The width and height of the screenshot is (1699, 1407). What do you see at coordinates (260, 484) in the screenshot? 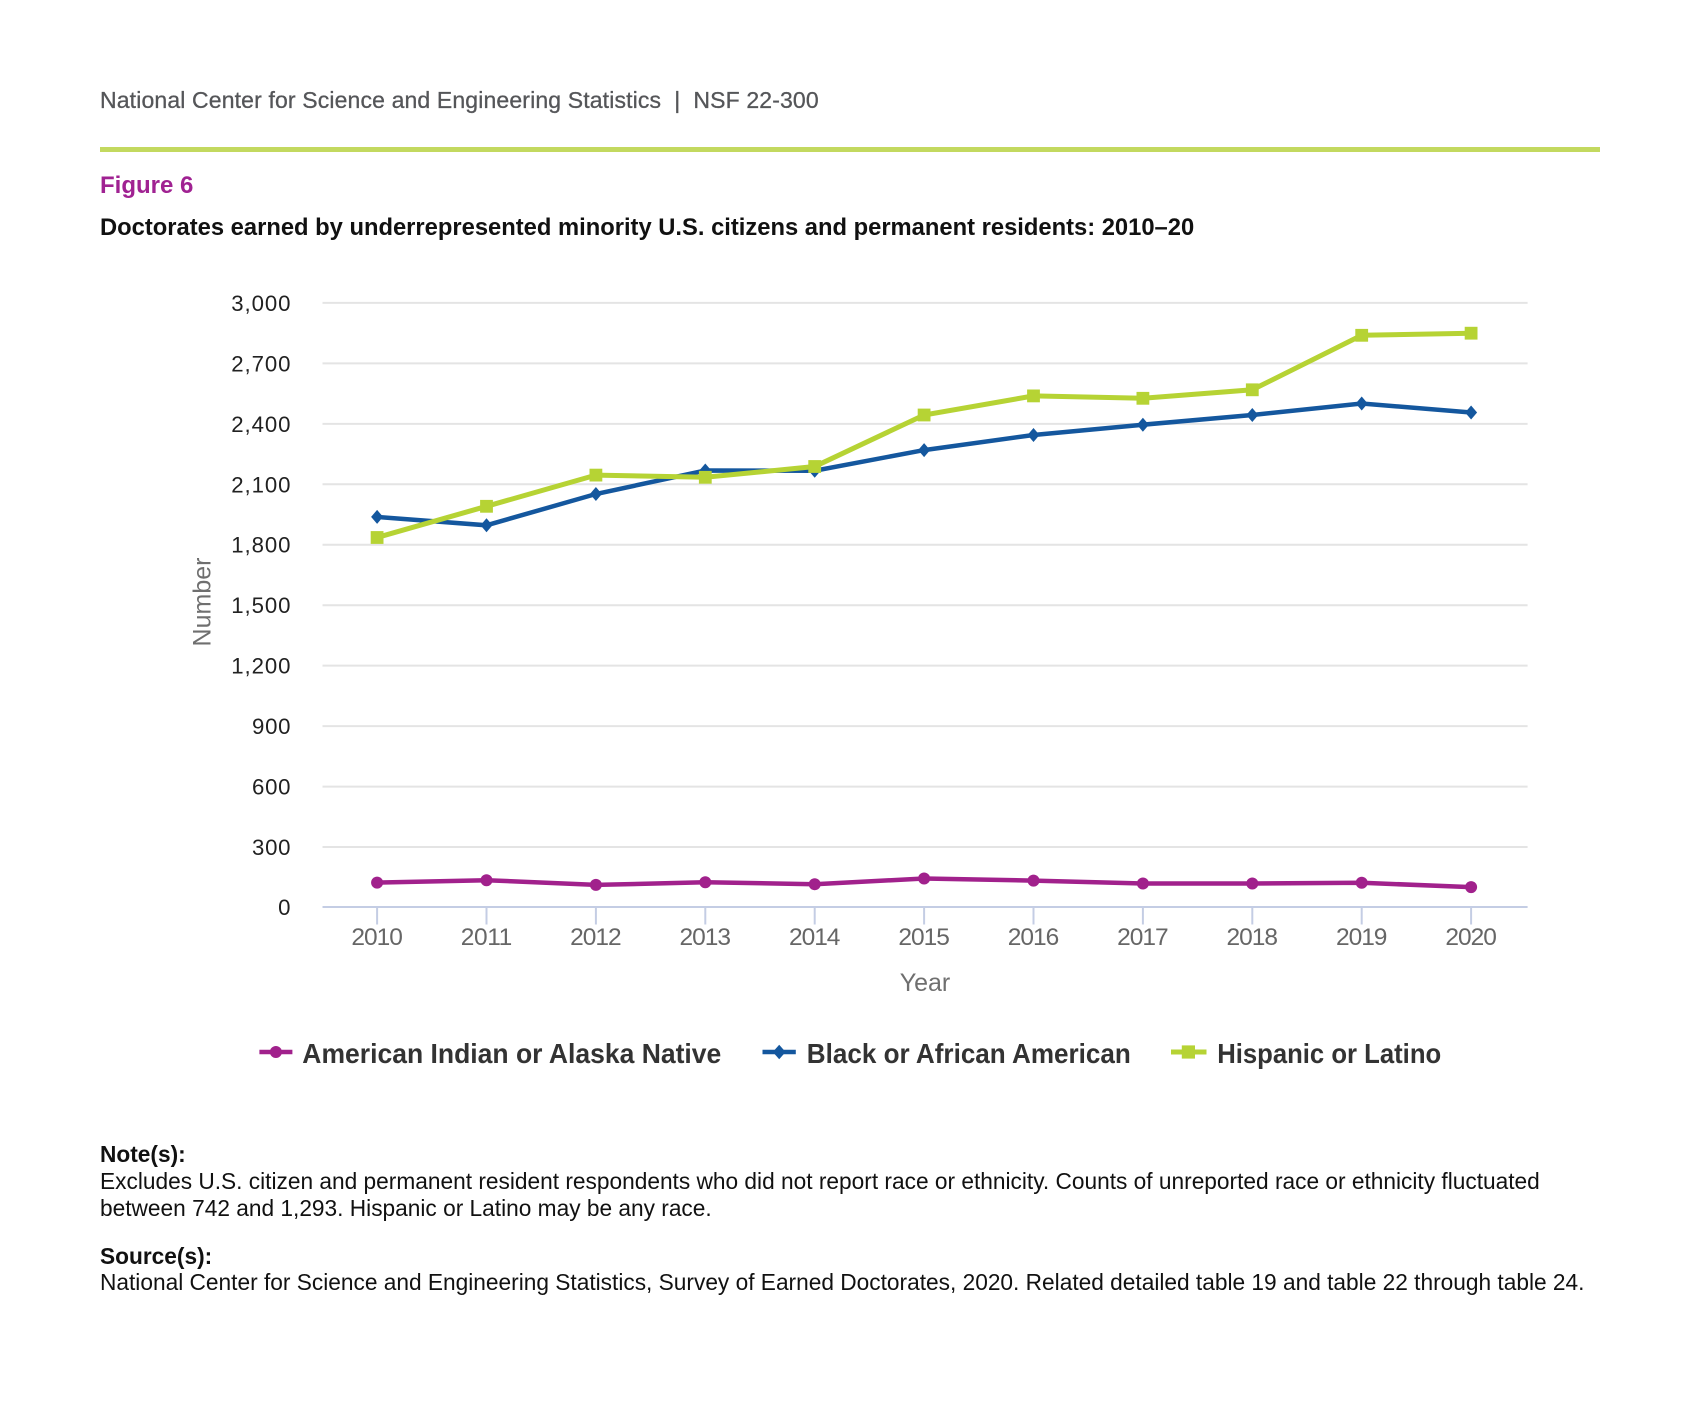
I see `svg-text: 2,100` at bounding box center [260, 484].